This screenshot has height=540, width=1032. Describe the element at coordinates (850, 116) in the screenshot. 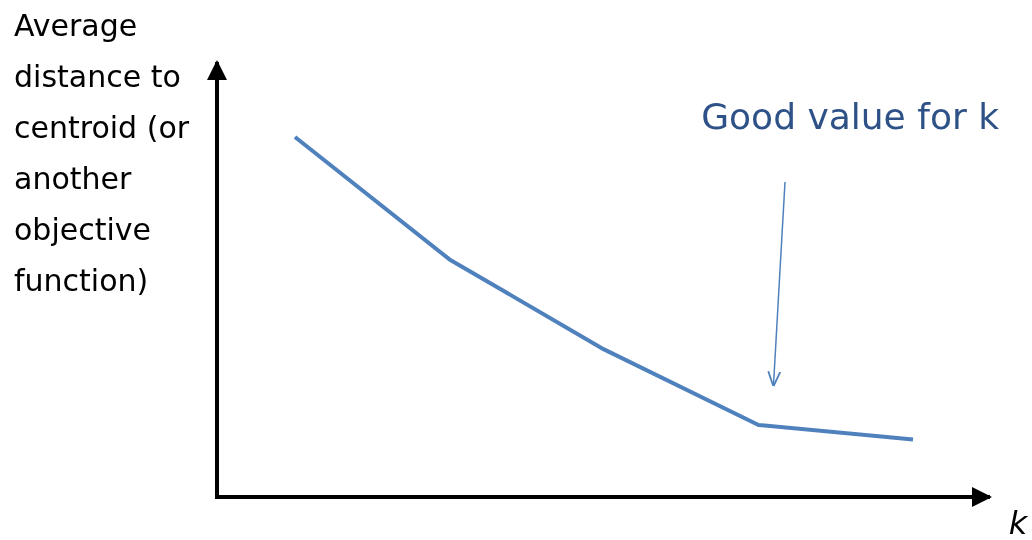

I see `annotation: Good value for k` at that location.